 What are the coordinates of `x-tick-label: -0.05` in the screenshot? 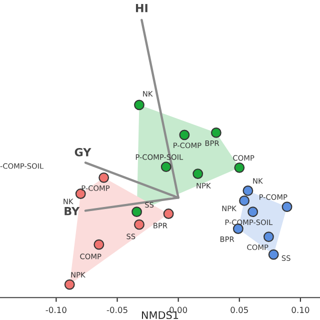 It's located at (117, 310).